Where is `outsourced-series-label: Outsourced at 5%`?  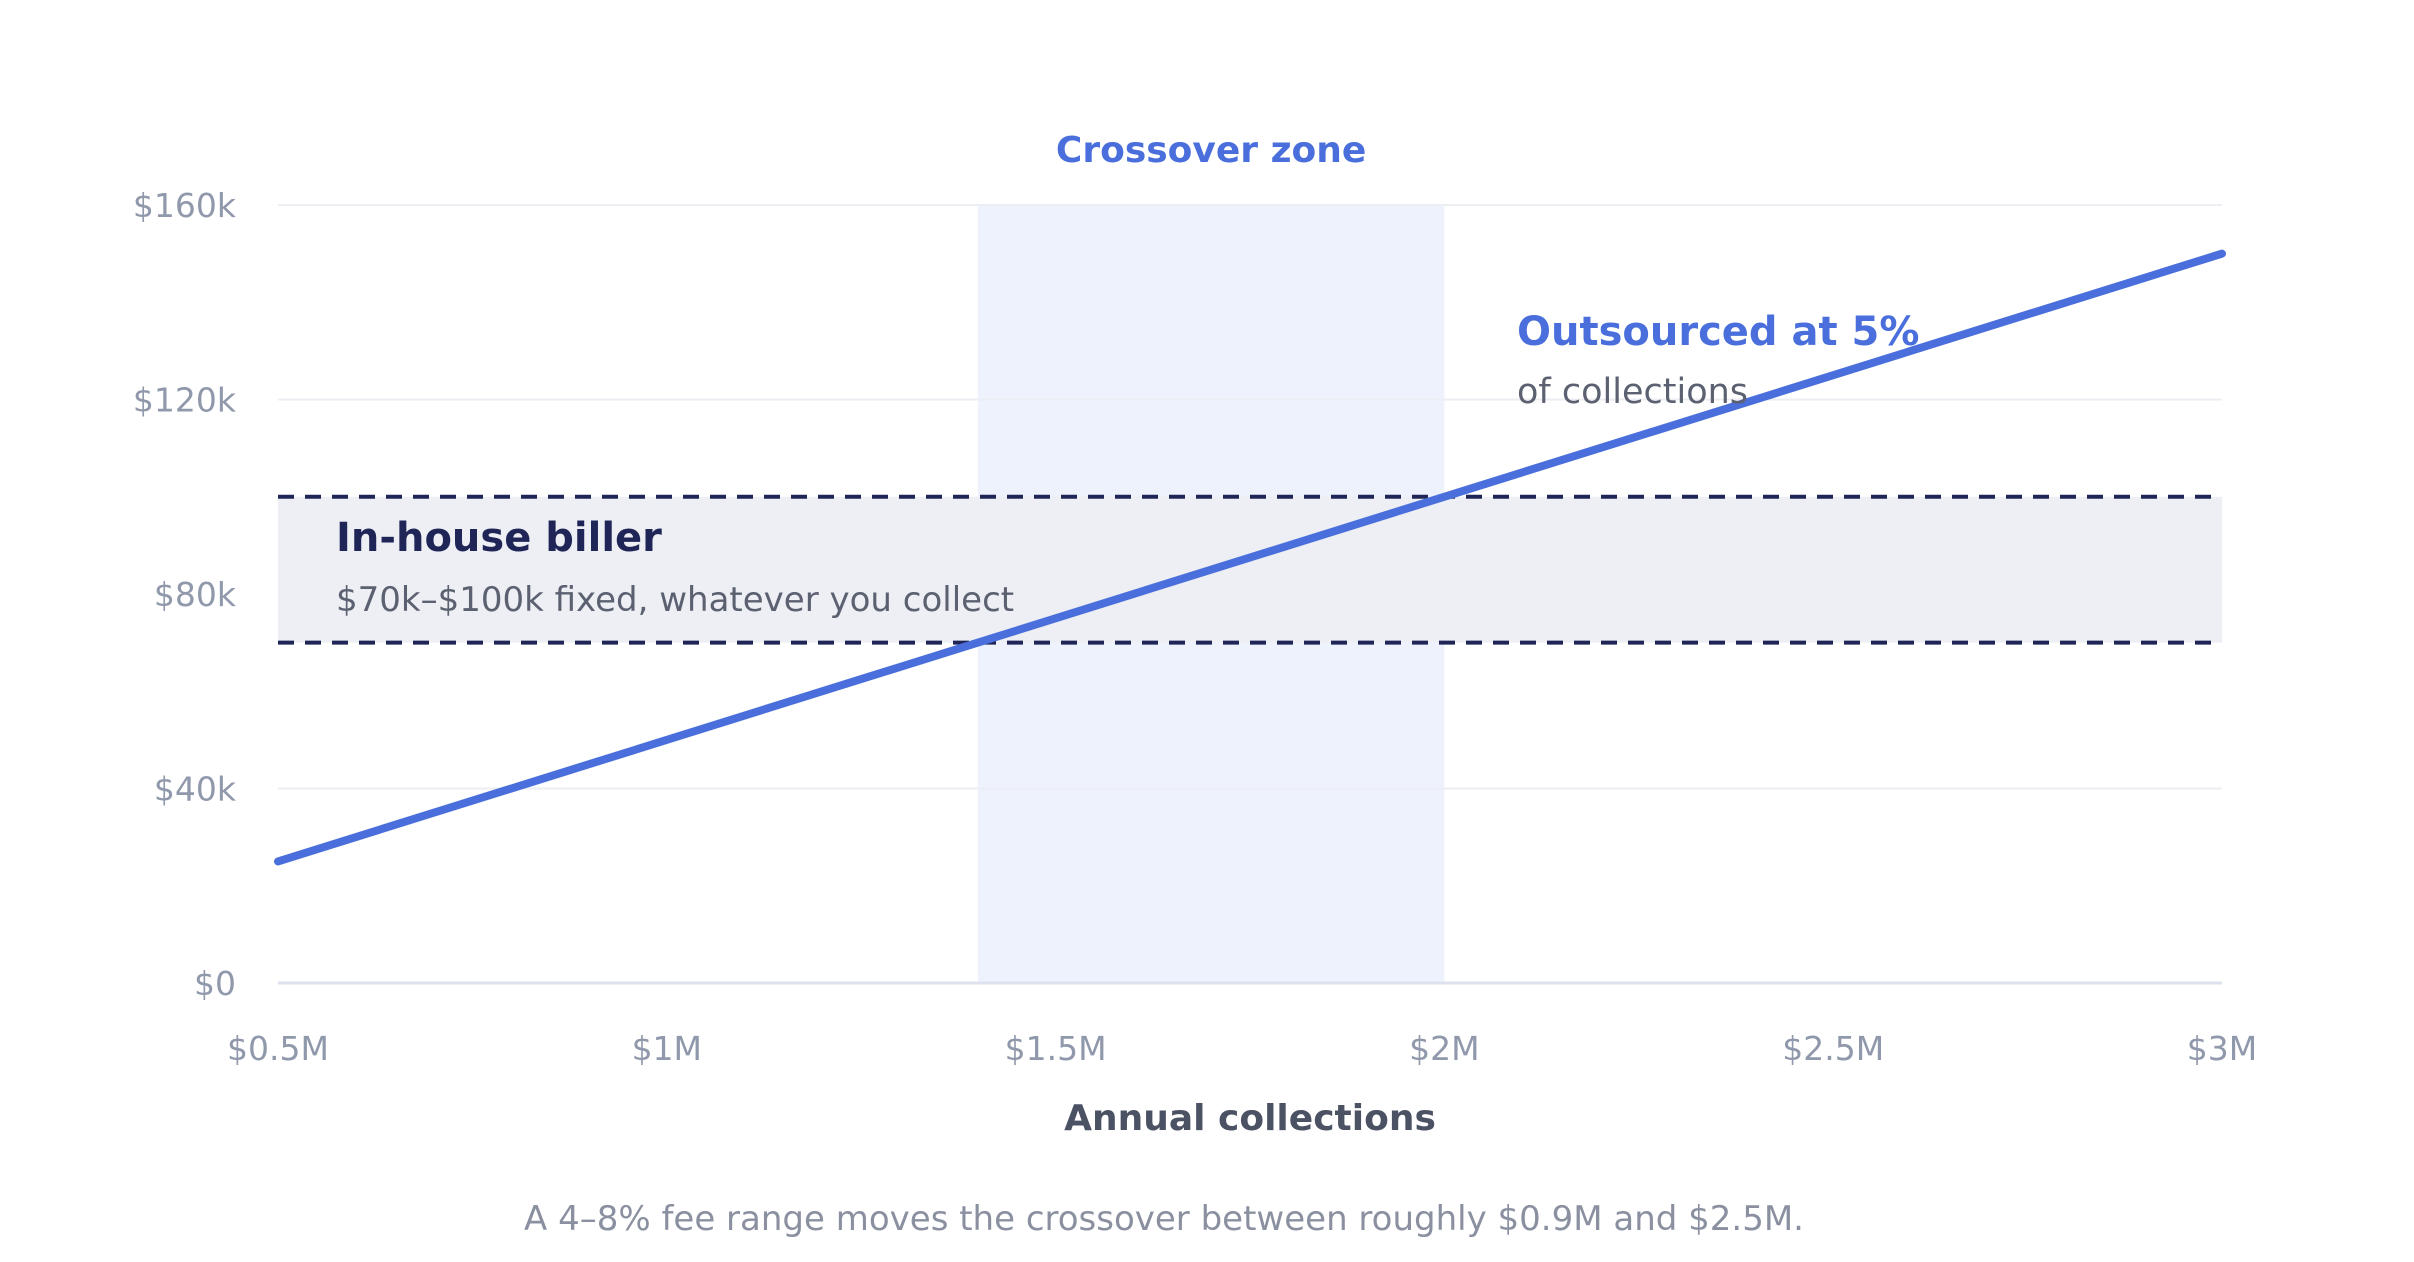
outsourced-series-label: Outsourced at 5% is located at coordinates (1718, 332).